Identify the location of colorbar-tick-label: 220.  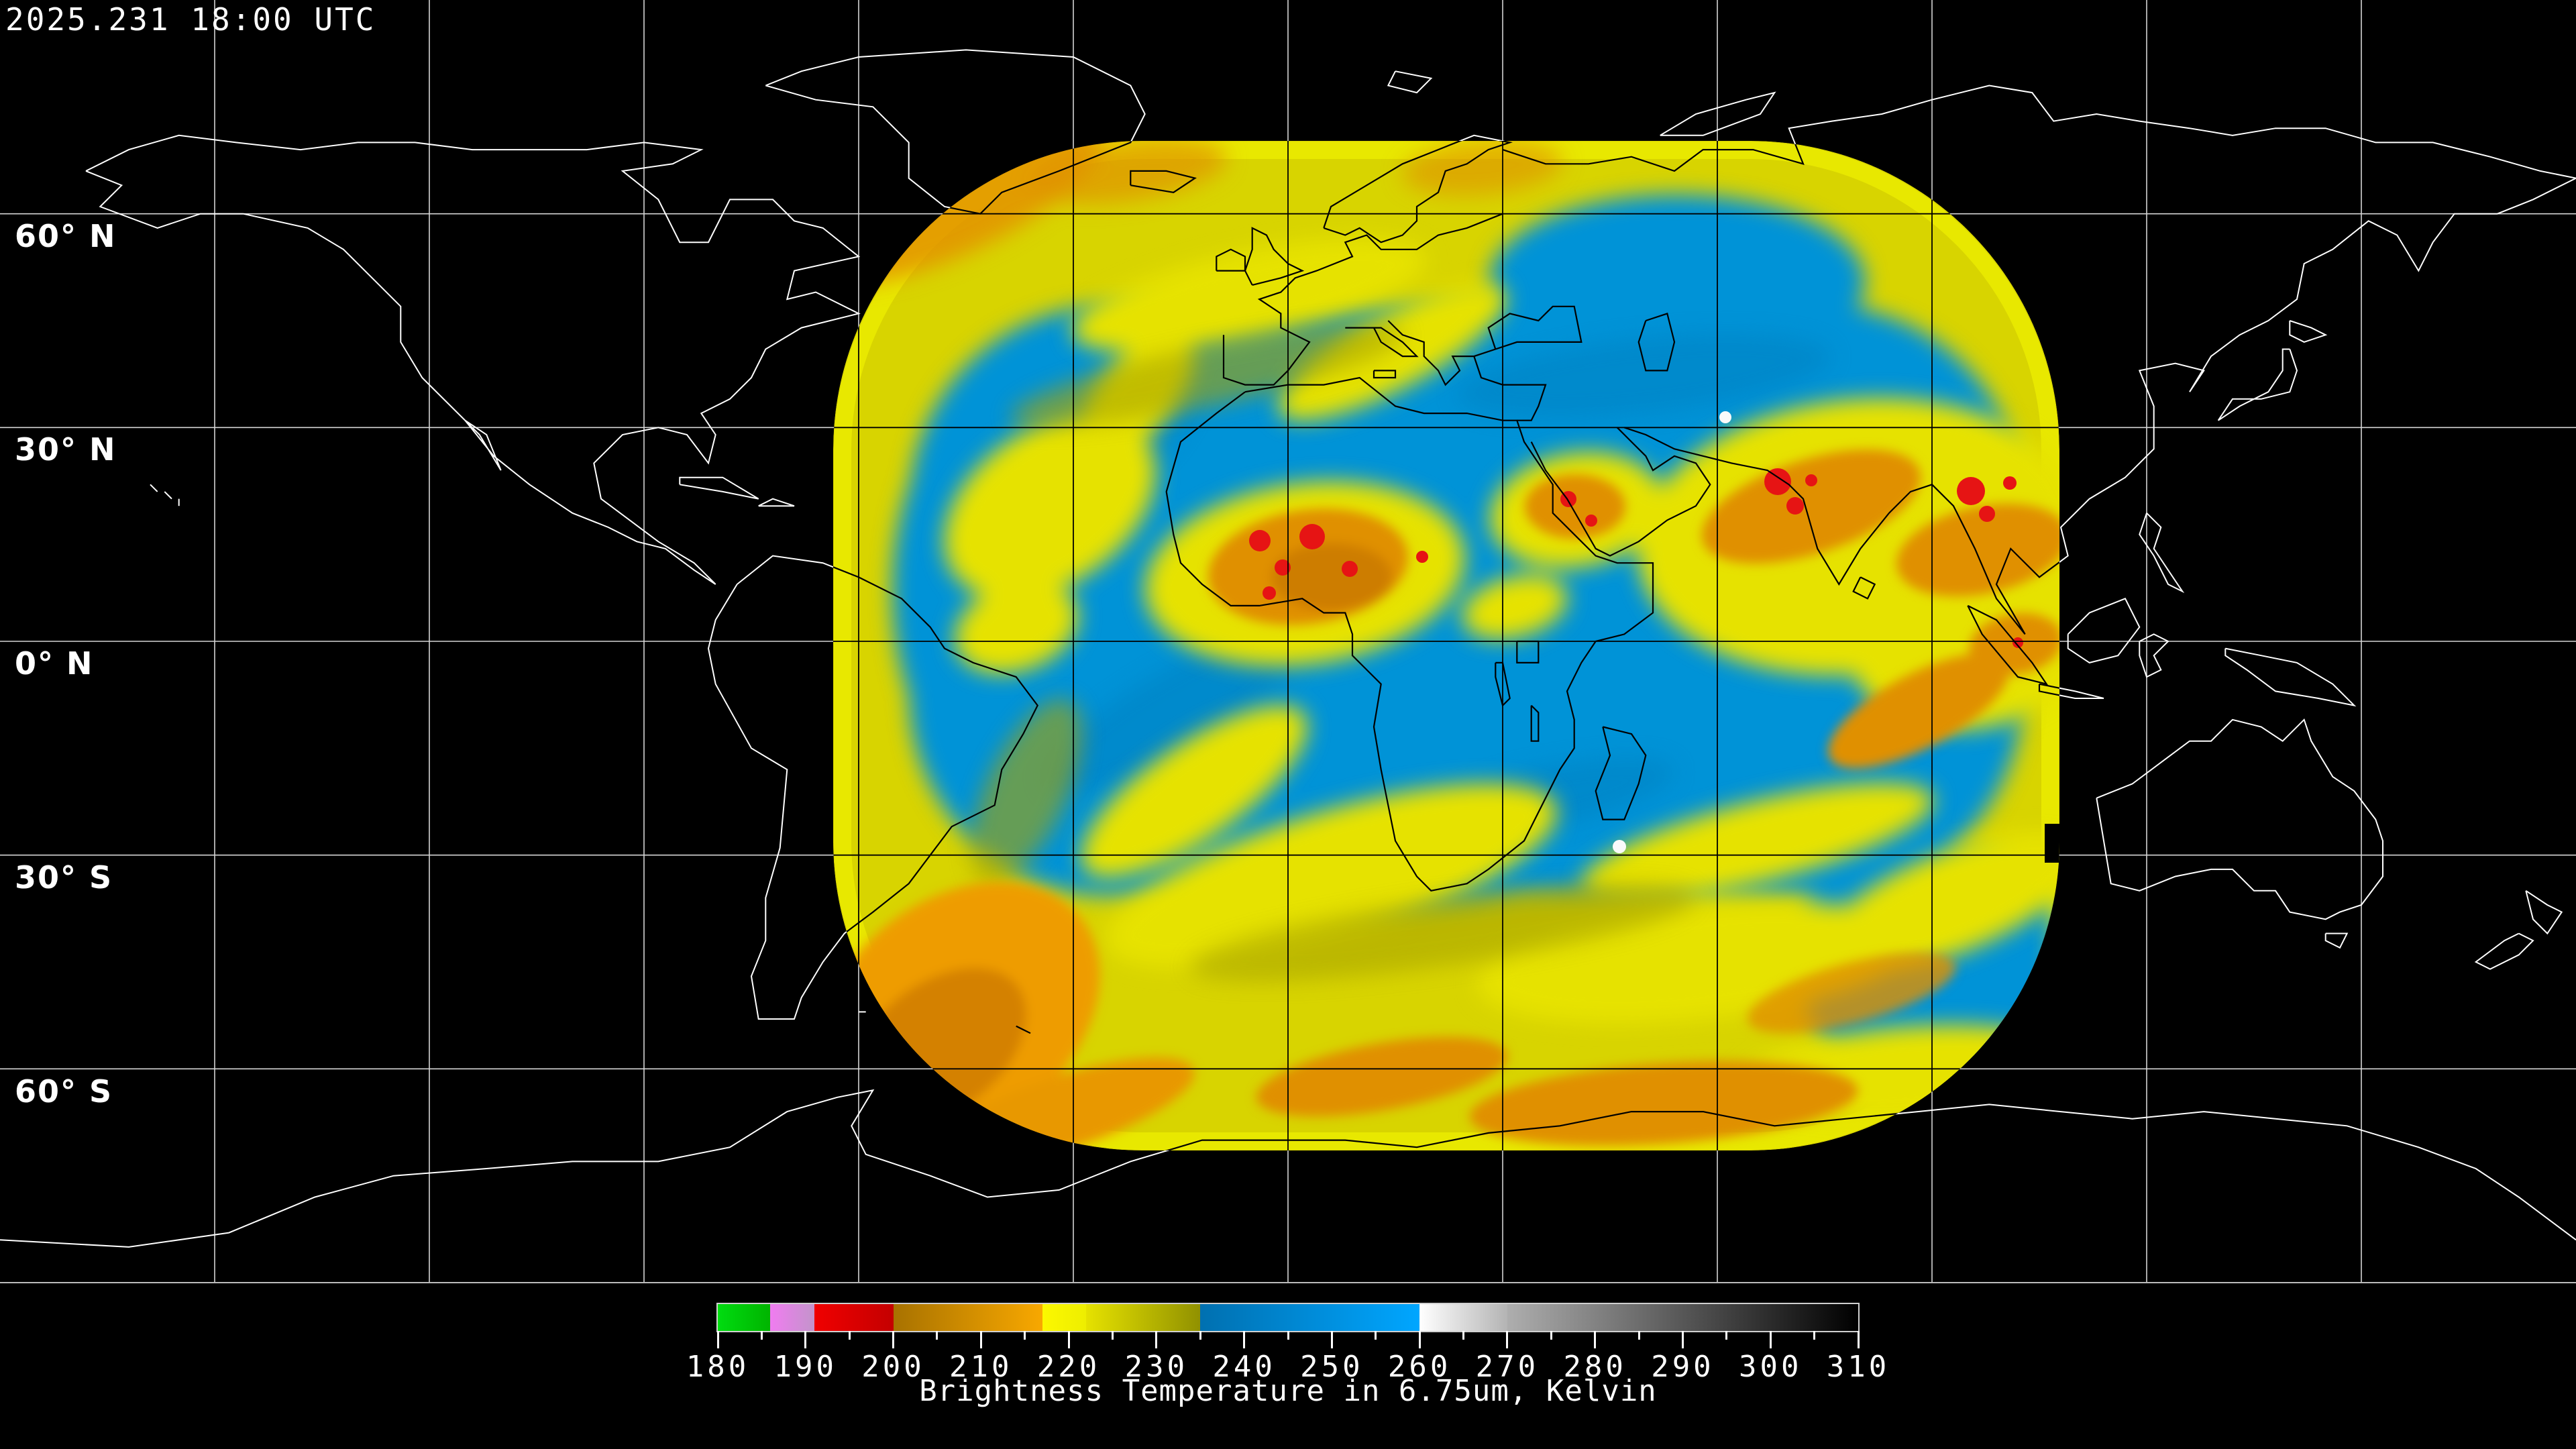
(1068, 1367).